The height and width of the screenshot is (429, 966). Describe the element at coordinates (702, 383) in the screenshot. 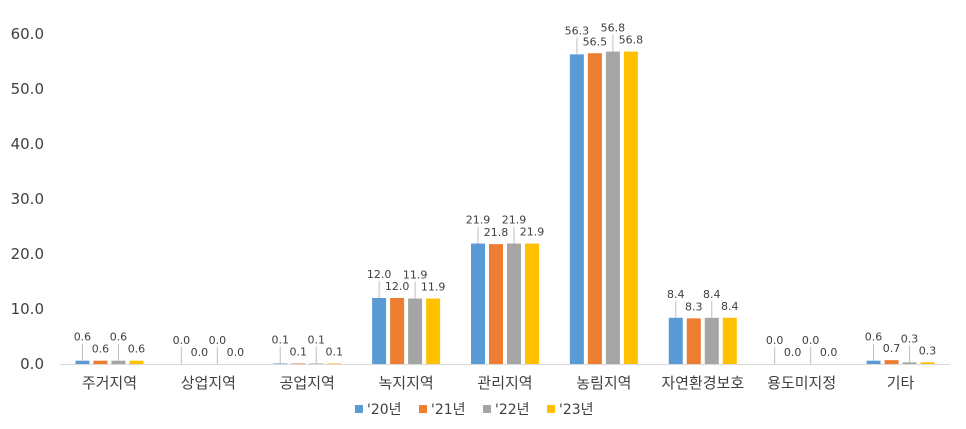

I see `x-category-label: 자연환경보호` at that location.